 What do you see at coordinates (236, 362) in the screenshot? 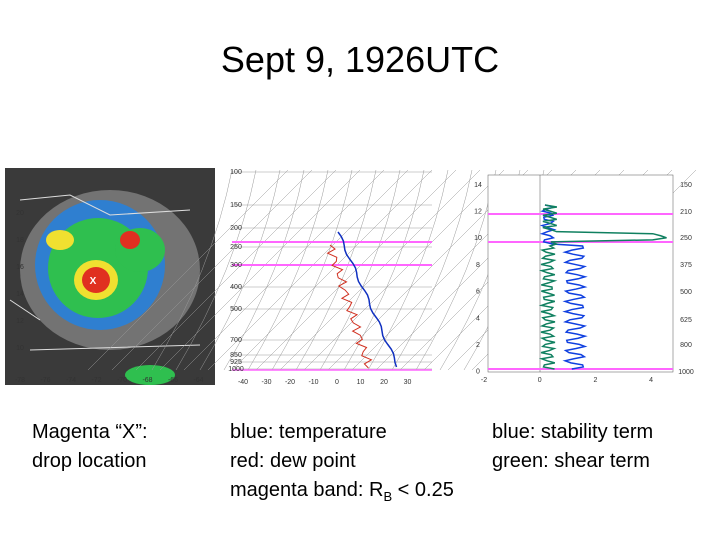
I see `axis-label: 925` at bounding box center [236, 362].